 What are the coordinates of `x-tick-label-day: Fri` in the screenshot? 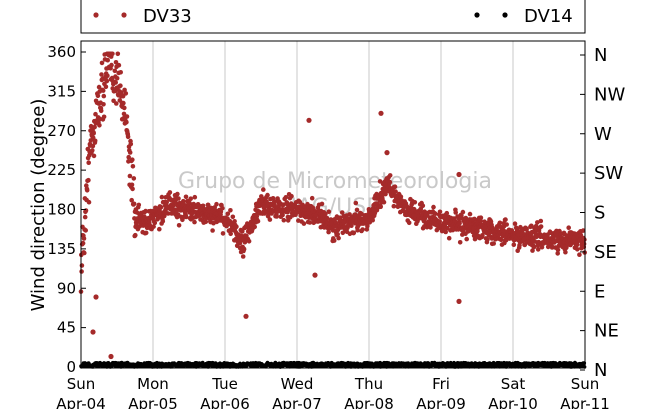 It's located at (441, 384).